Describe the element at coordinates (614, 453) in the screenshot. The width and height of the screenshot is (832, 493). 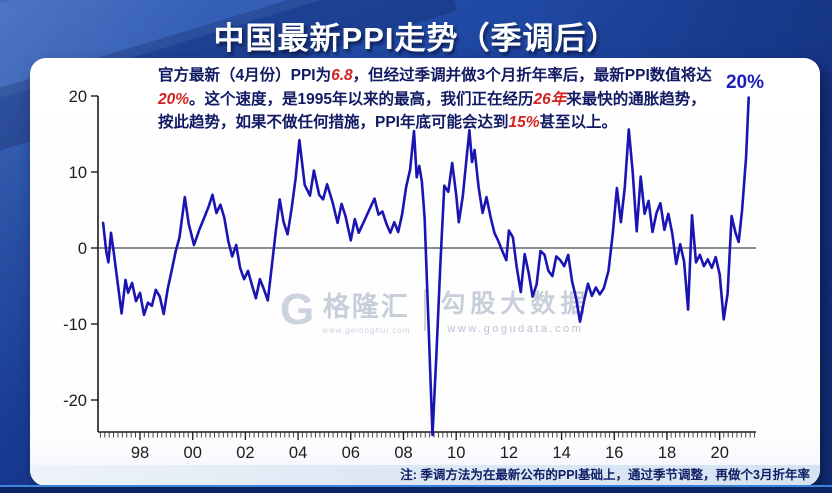
I see `svg-text: 16` at that location.